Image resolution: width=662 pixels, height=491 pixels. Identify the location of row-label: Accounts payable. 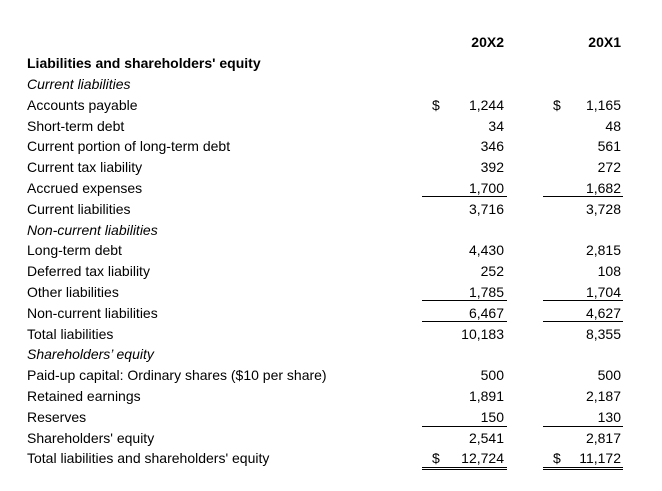
(82, 104).